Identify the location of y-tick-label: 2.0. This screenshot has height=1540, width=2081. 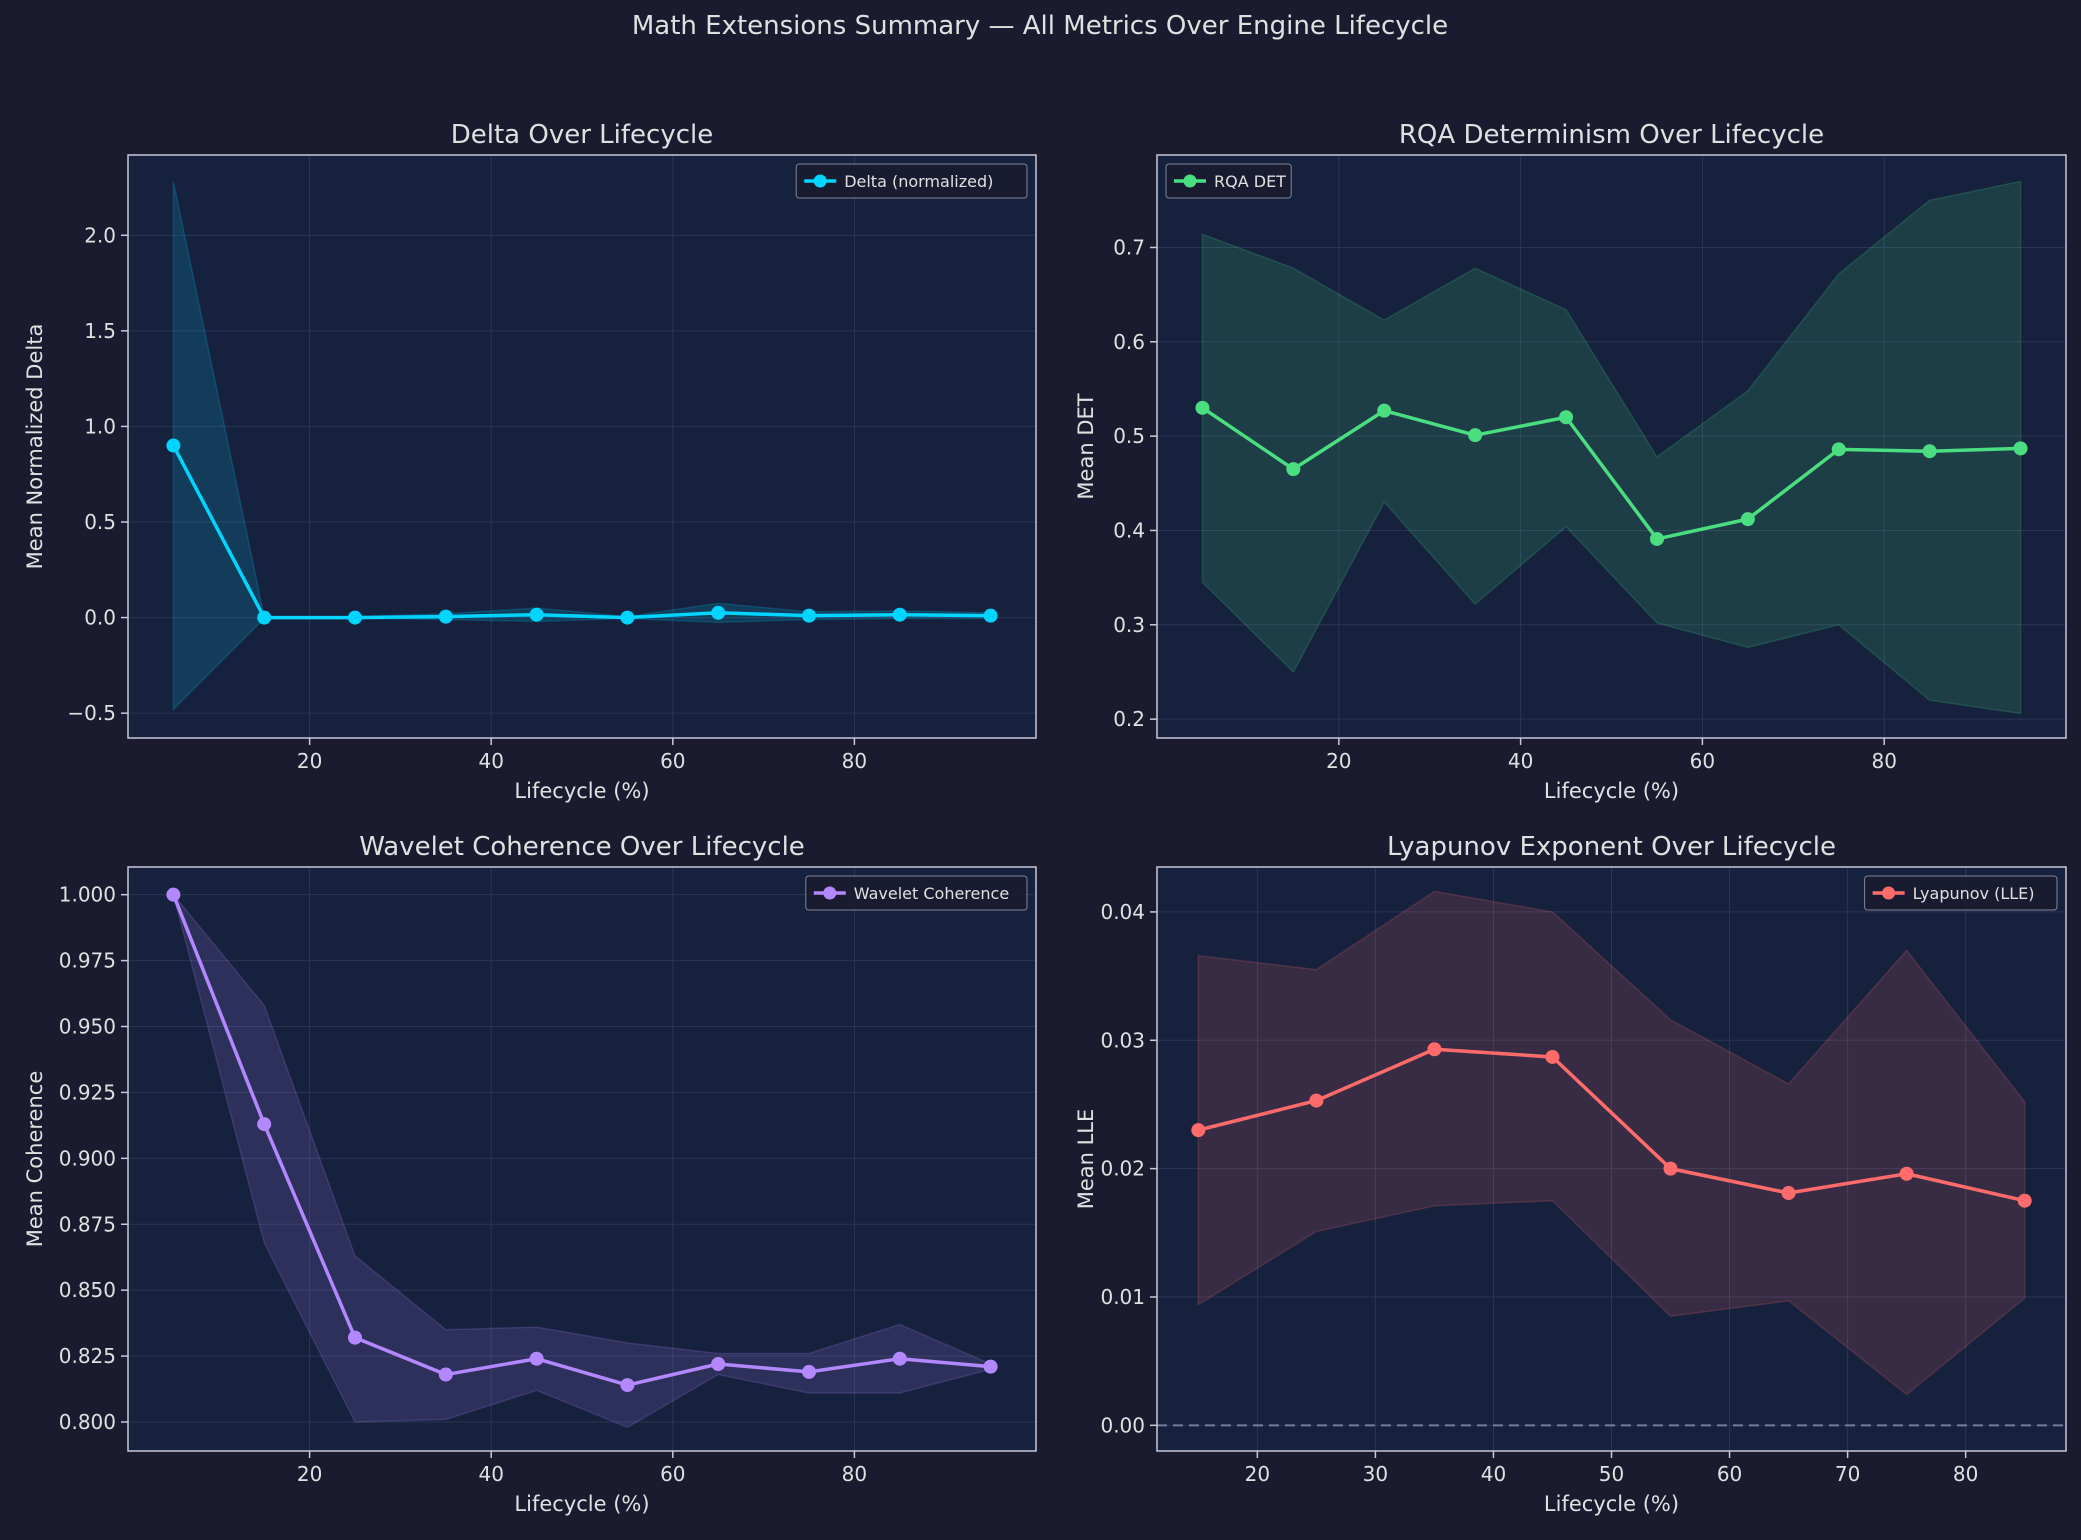
(100, 235).